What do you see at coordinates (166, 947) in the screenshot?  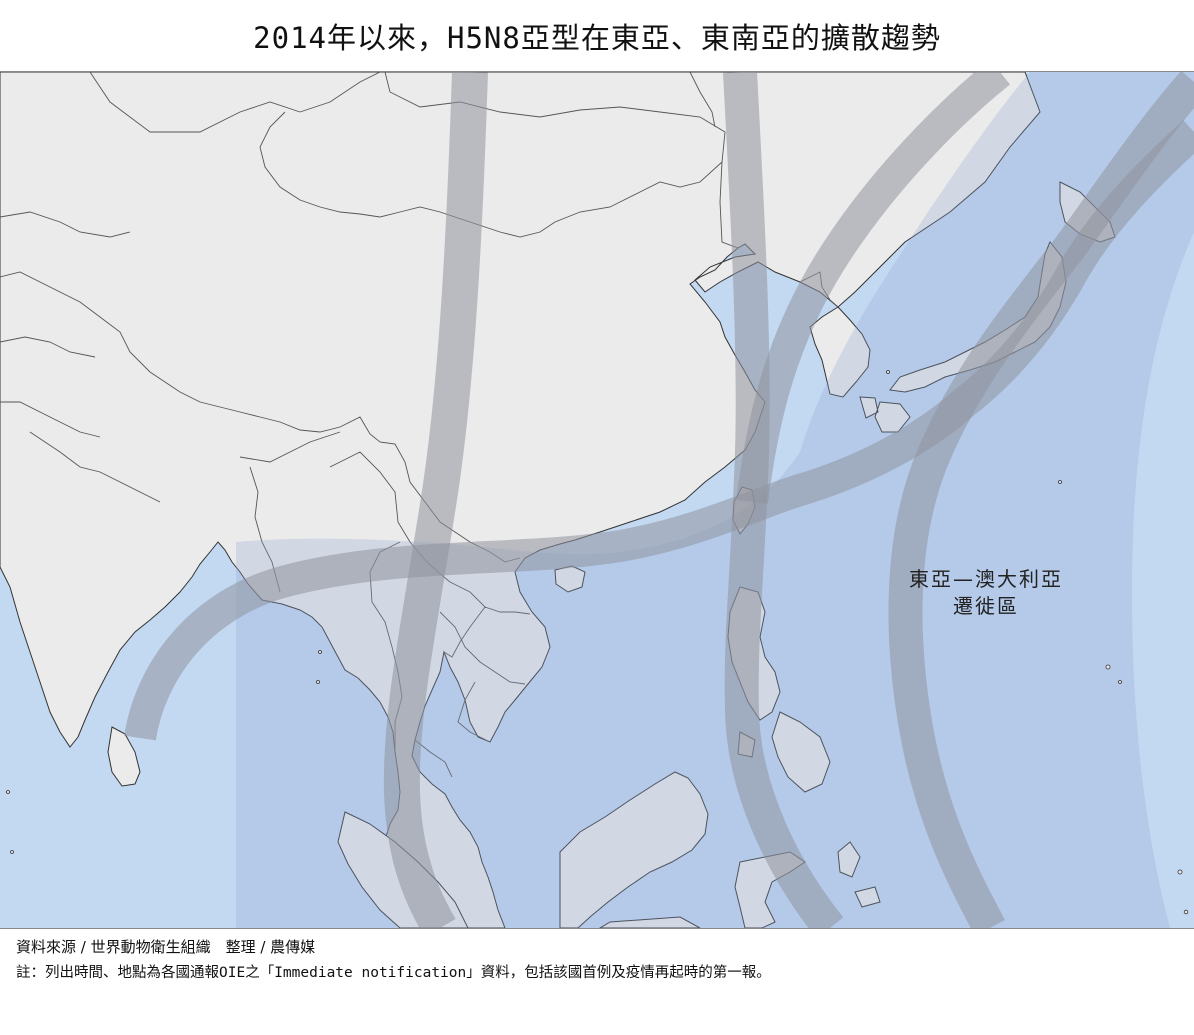 I see `source-credit: 資料來源 / 世界動物衛生組織 整理 / 農傳媒` at bounding box center [166, 947].